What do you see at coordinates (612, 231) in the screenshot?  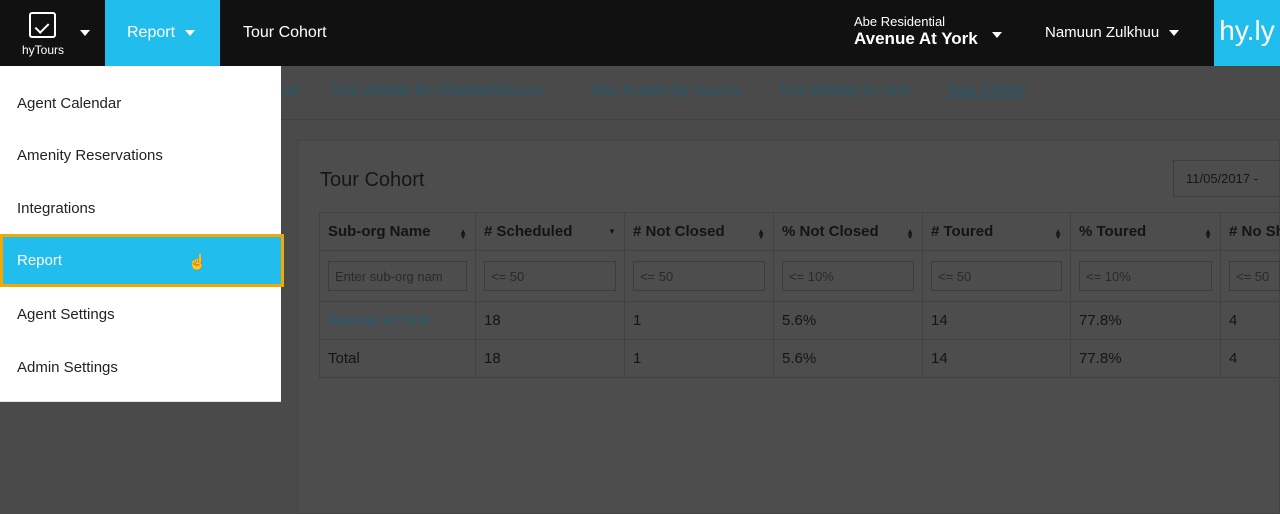 I see `sort-desc-icon: ▼` at bounding box center [612, 231].